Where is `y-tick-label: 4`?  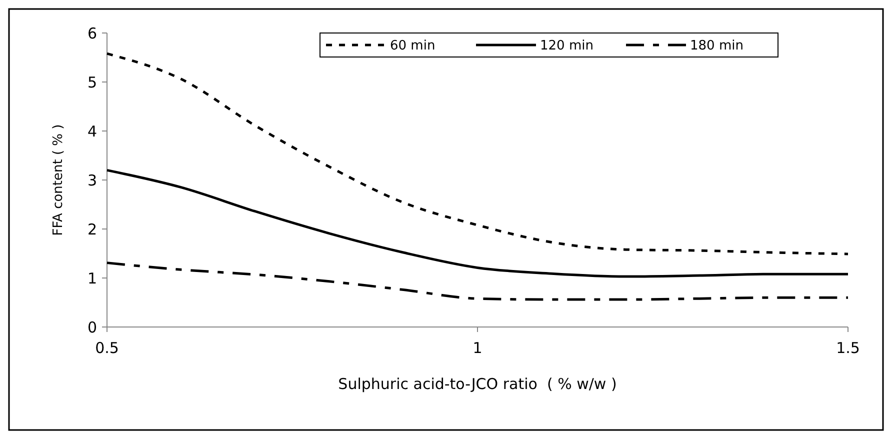 y-tick-label: 4 is located at coordinates (92, 131).